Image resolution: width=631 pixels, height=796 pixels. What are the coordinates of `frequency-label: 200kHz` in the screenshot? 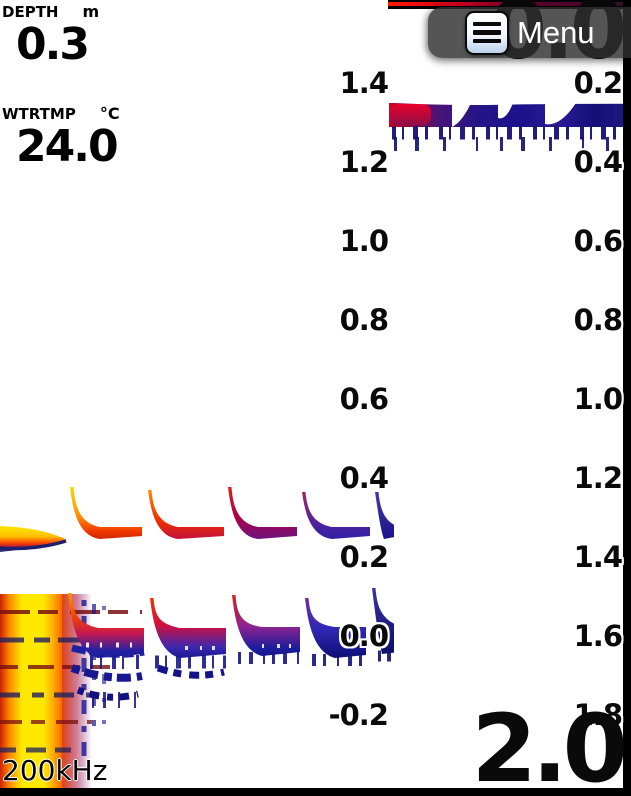 It's located at (55, 770).